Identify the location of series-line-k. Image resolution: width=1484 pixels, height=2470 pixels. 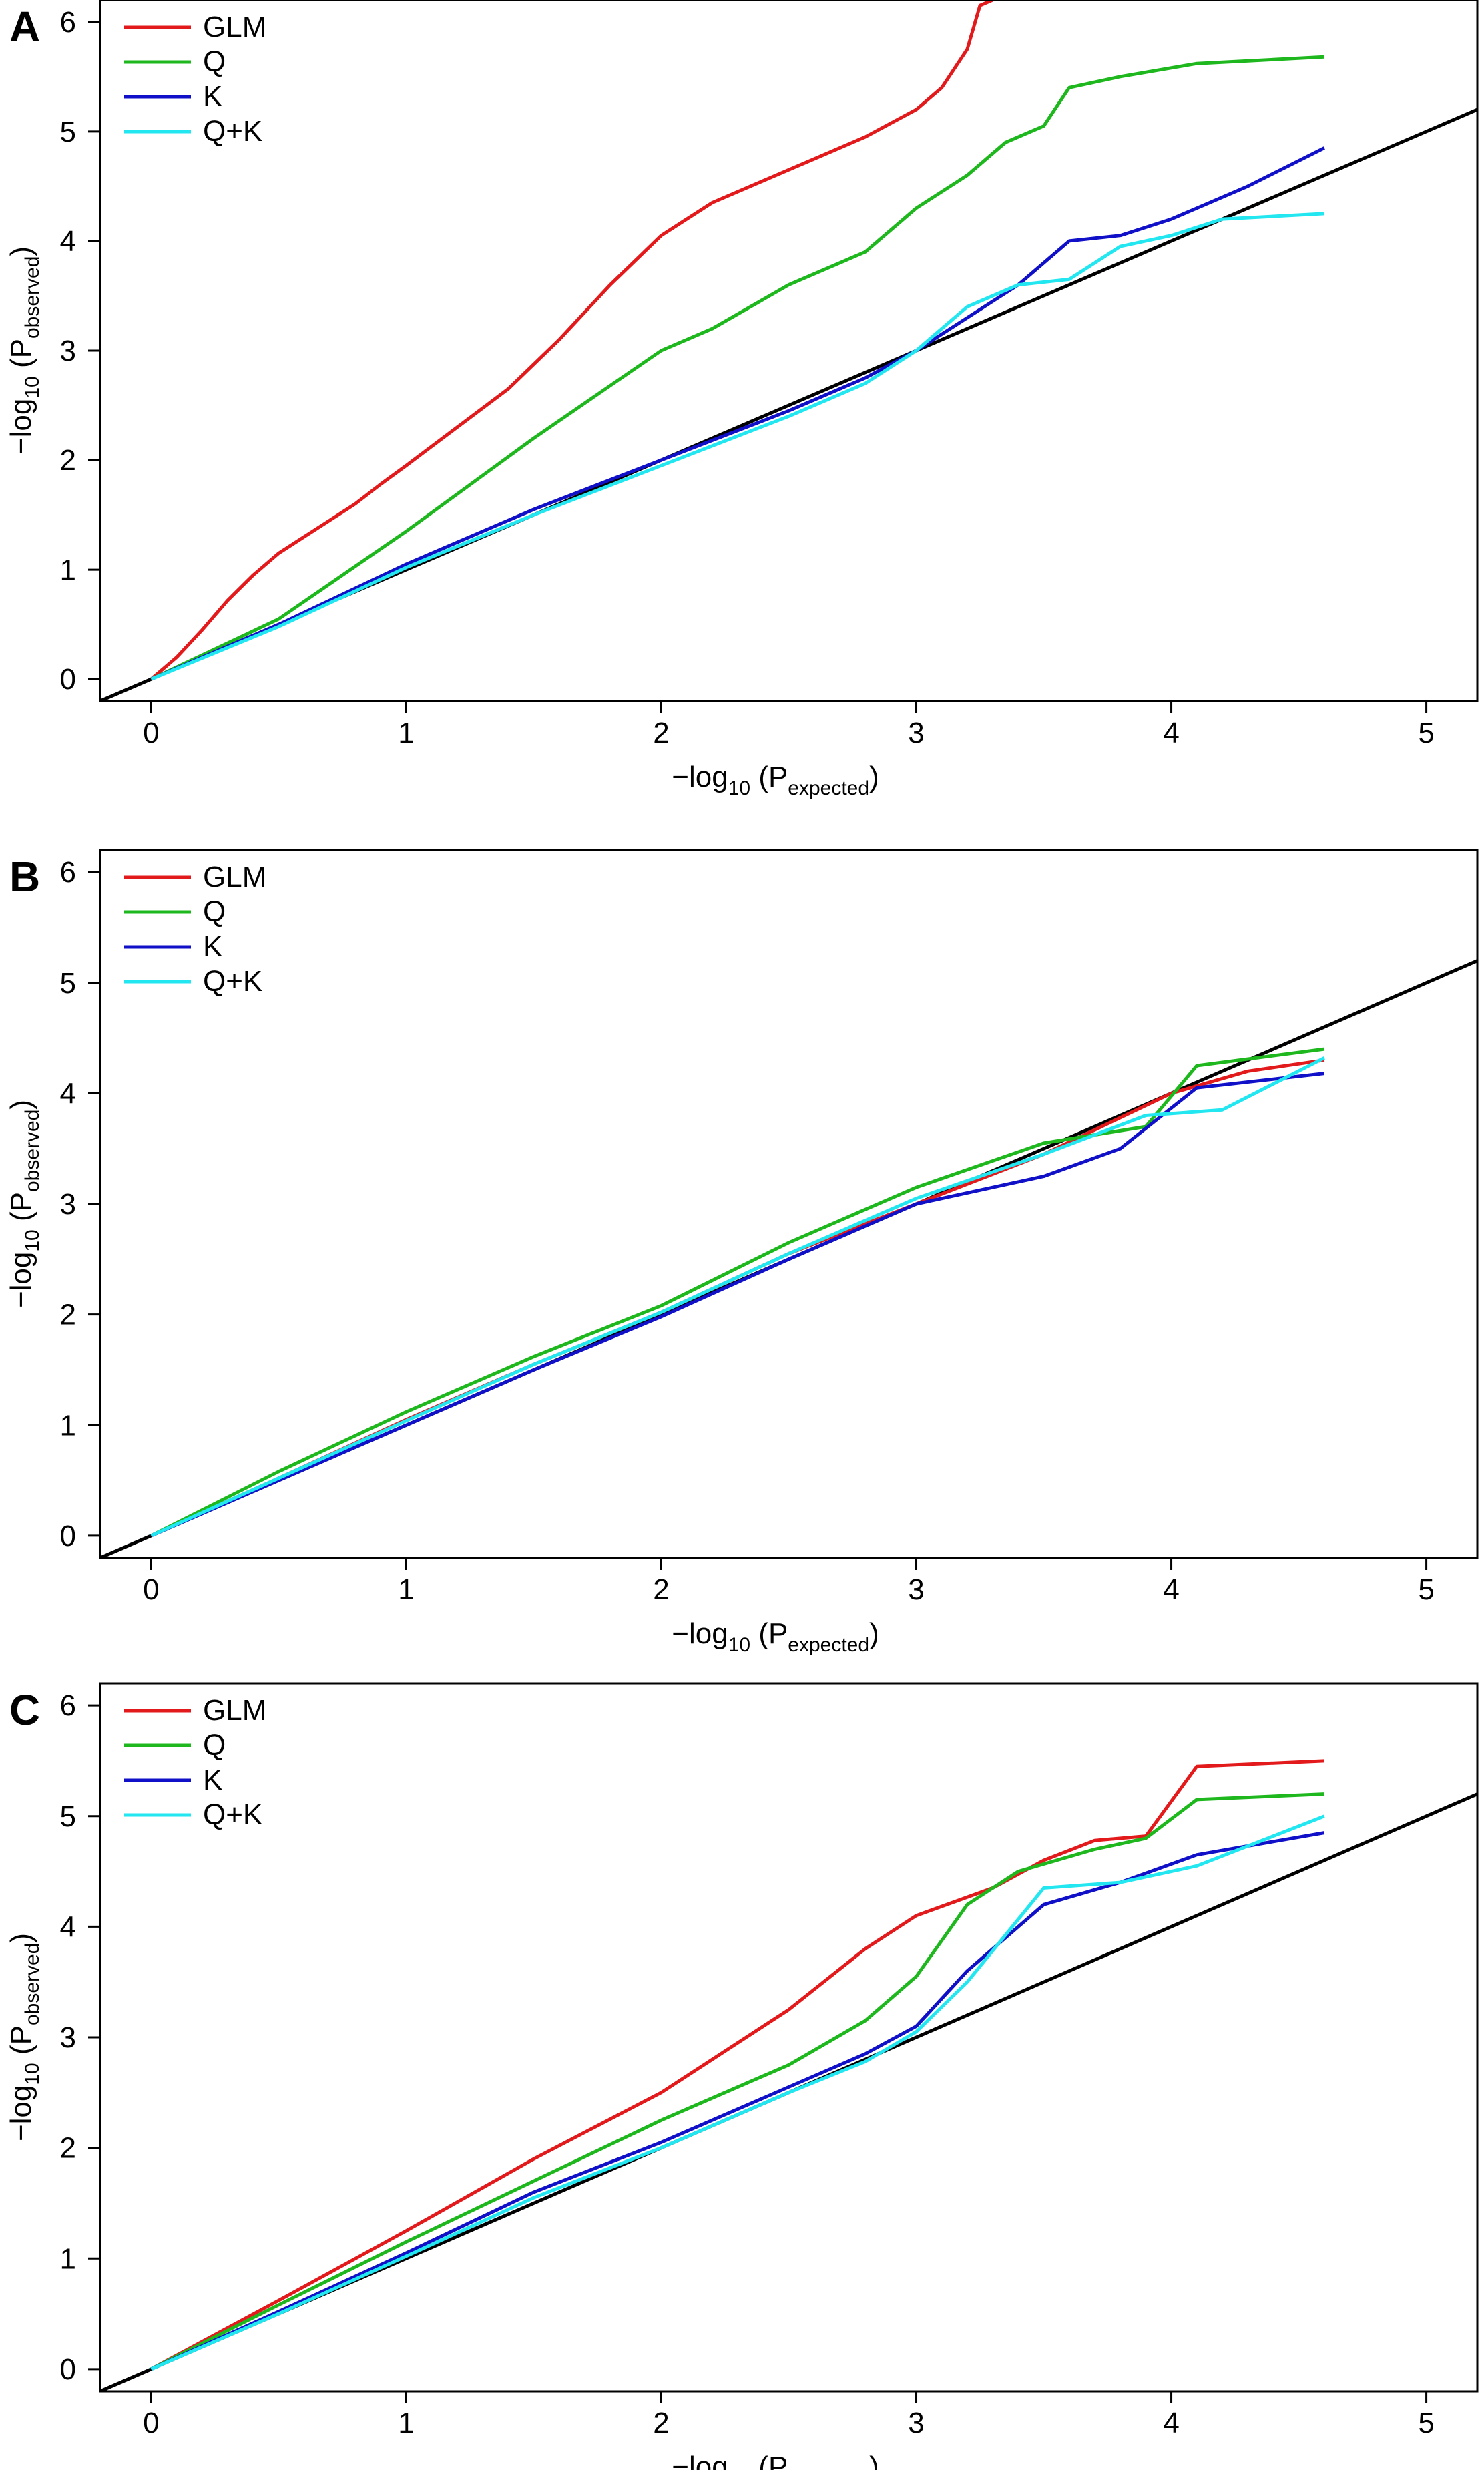
(737, 1305).